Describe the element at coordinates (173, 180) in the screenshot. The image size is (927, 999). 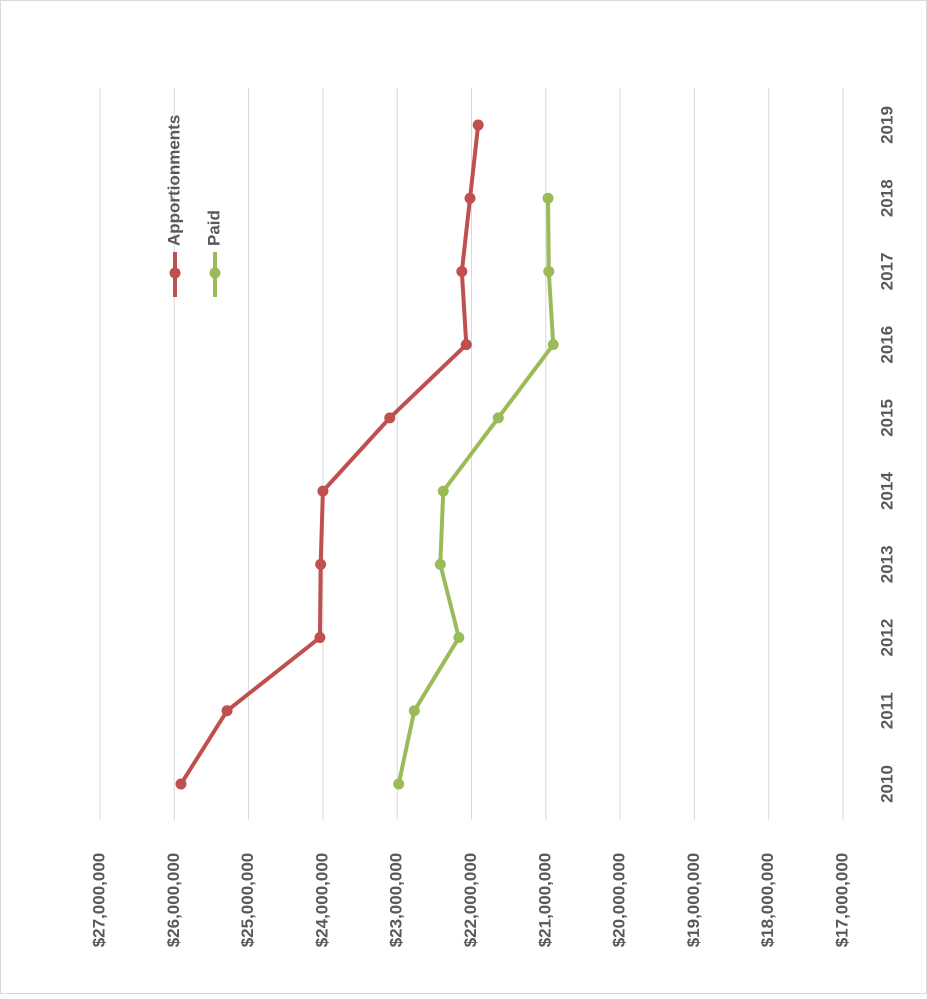
I see `legend-label: Apportionments` at that location.